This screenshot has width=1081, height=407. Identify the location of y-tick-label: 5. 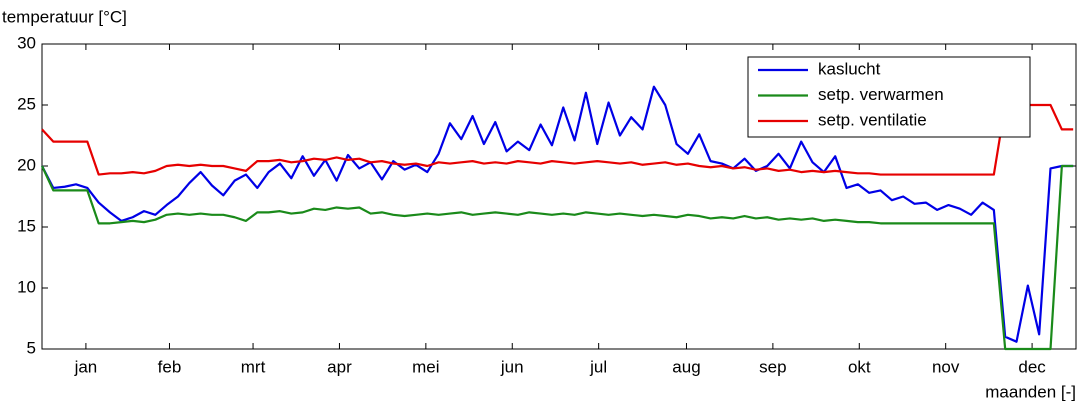
(31, 347).